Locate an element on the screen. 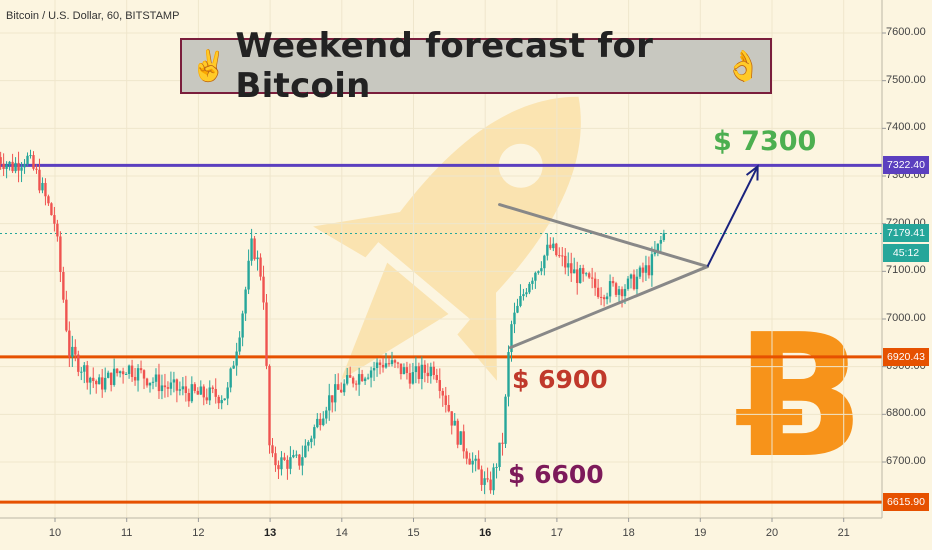 Image resolution: width=932 pixels, height=550 pixels. date-tick-label: 21 is located at coordinates (843, 533).